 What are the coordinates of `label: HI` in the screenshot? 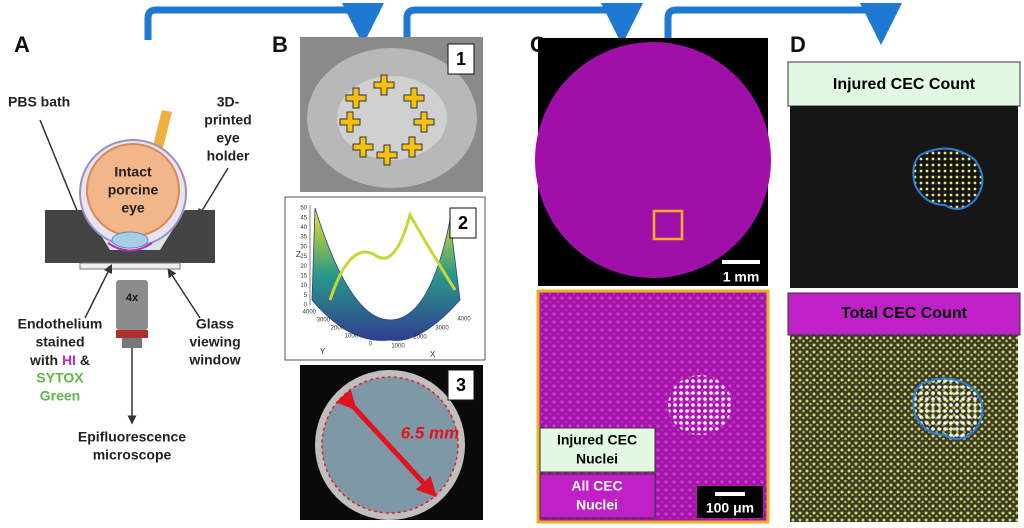 It's located at (69, 360).